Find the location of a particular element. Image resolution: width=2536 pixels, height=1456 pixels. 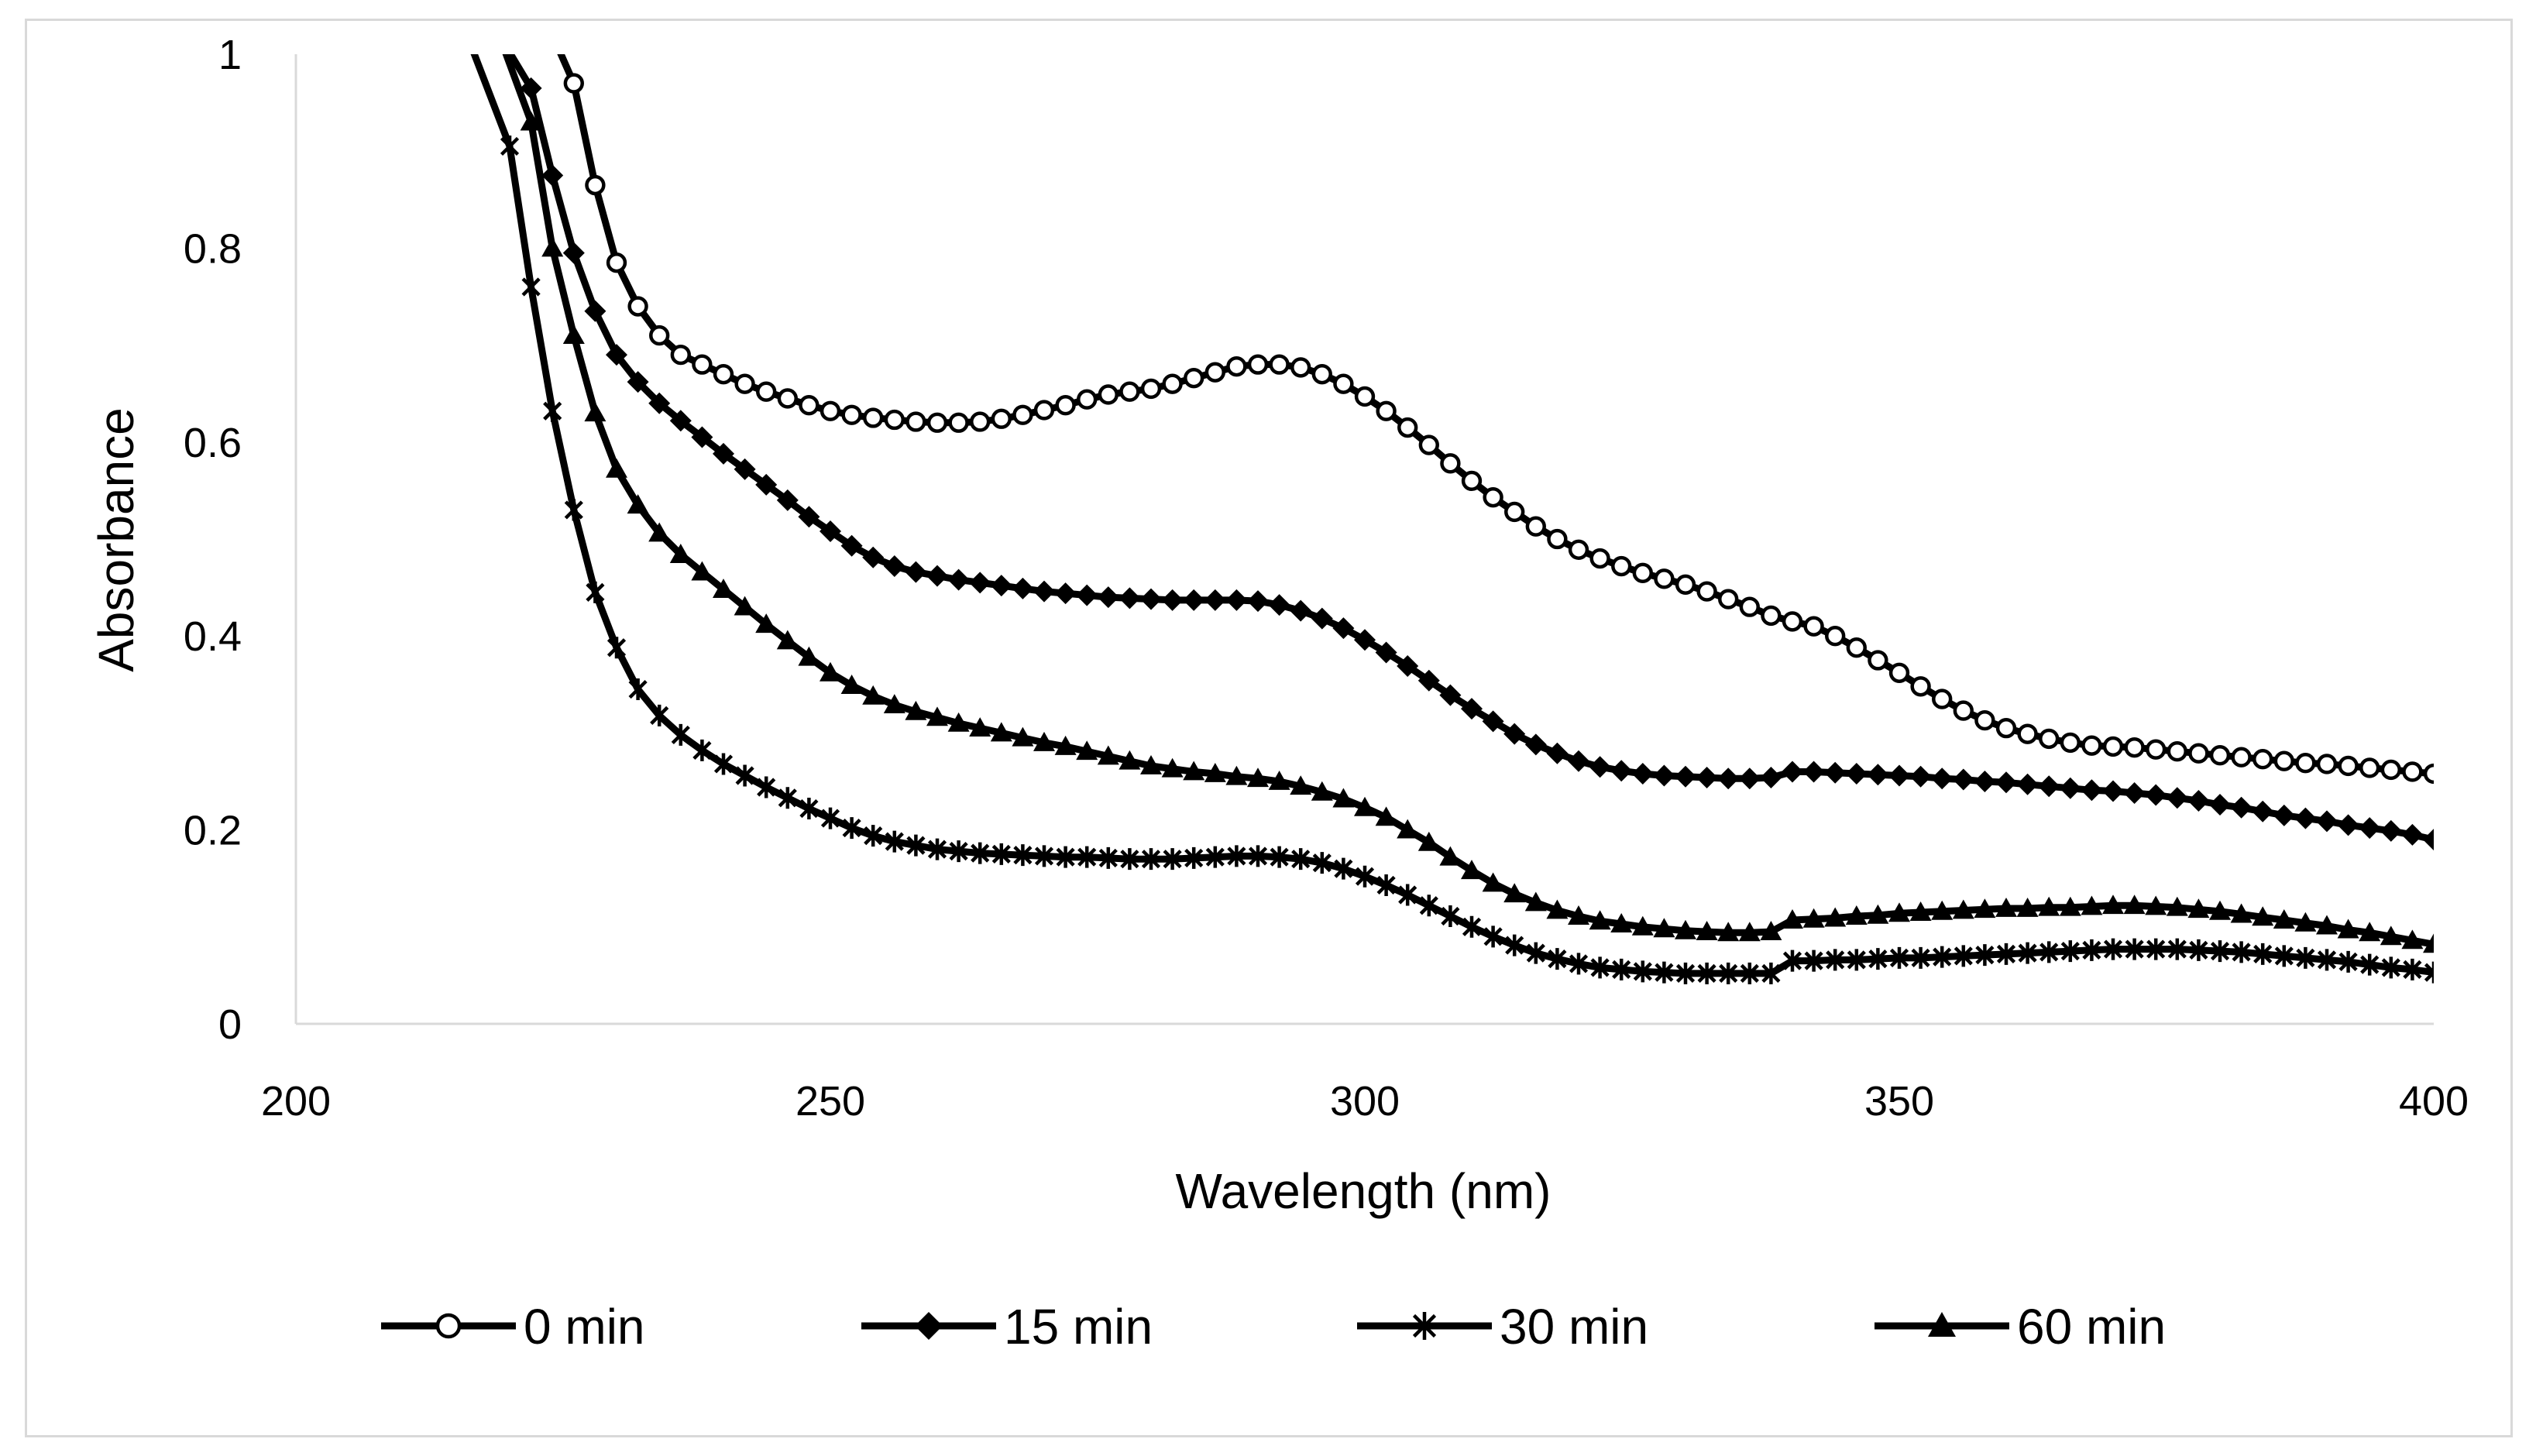

x-tick-label: 250 is located at coordinates (830, 1101).